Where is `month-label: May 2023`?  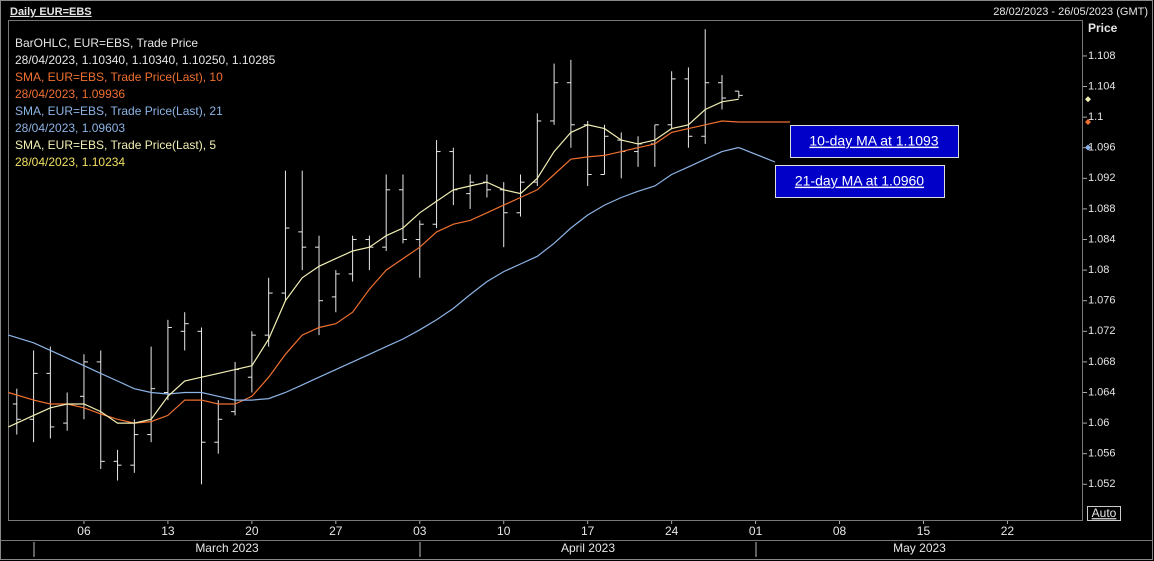 month-label: May 2023 is located at coordinates (919, 548).